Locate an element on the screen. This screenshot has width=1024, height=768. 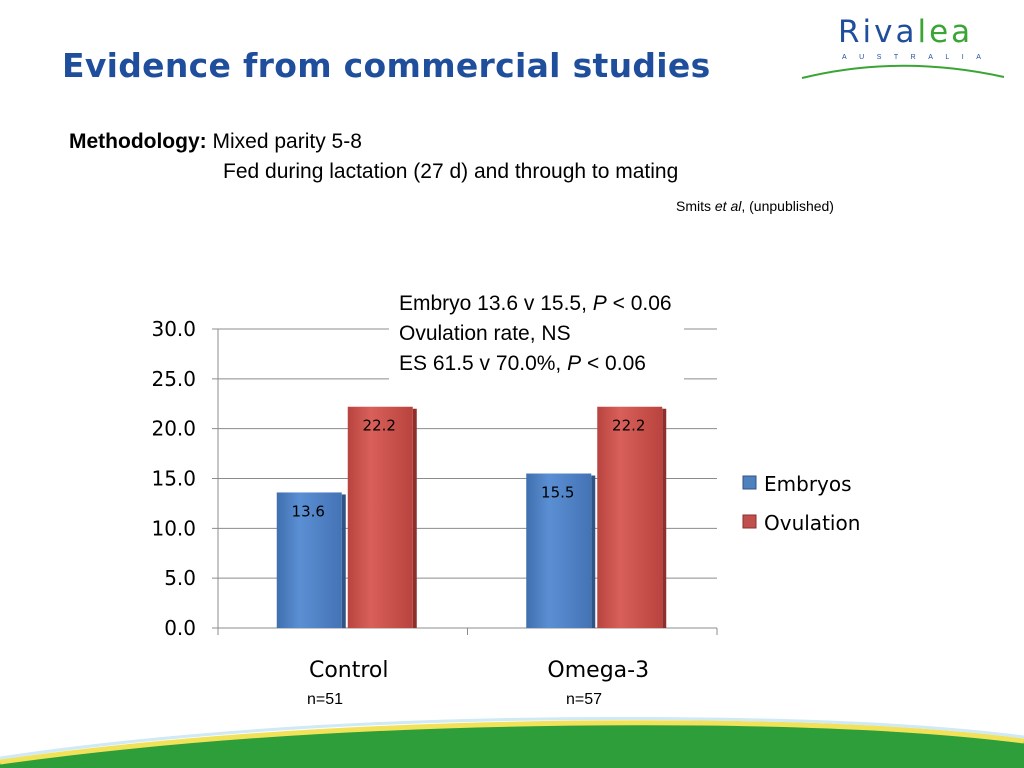
x-category-label: Control is located at coordinates (349, 670).